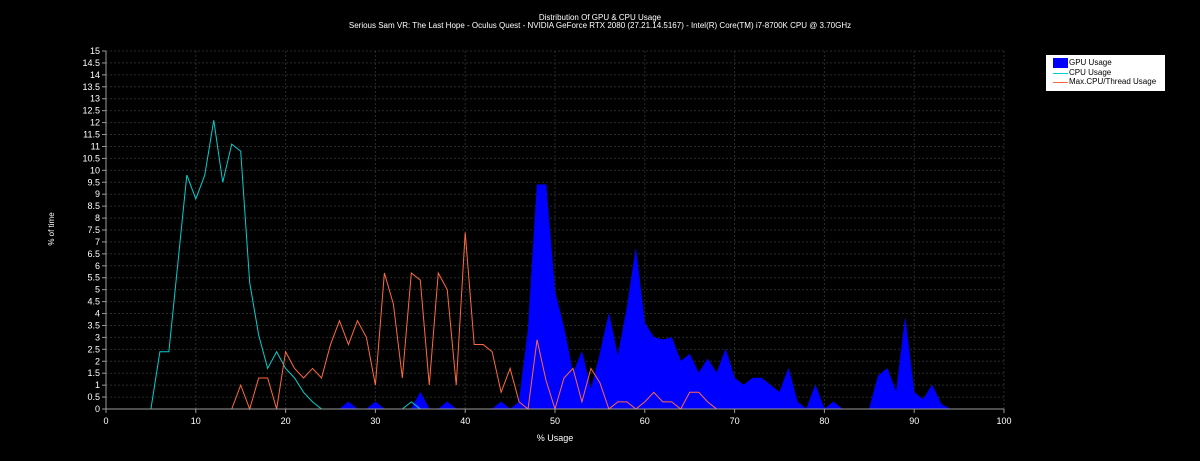 The width and height of the screenshot is (1200, 461). Describe the element at coordinates (1113, 81) in the screenshot. I see `legend-label-max-cpu-thread-usage: Max.CPU/Thread Usage` at that location.